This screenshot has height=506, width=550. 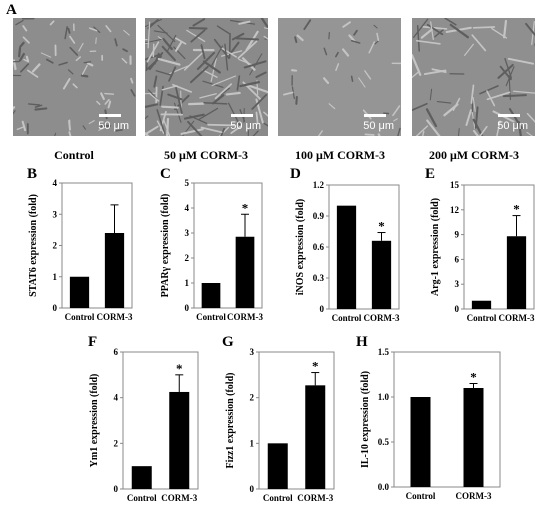 What do you see at coordinates (365, 419) in the screenshot?
I see `y-axis-label: IL-10 expression (fold)` at bounding box center [365, 419].